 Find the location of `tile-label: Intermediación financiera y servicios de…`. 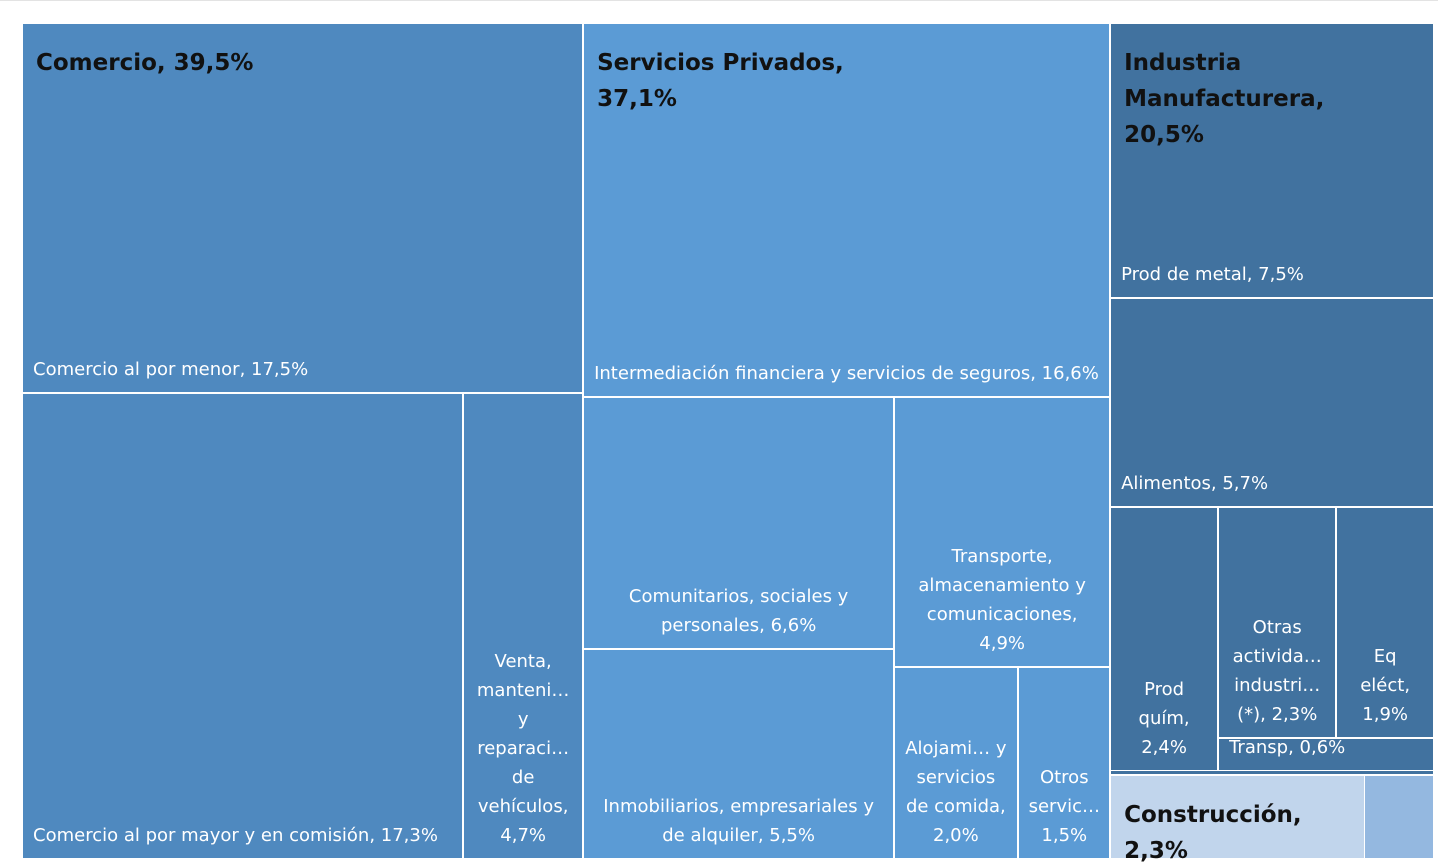

tile-label: Intermediación financiera y servicios de… is located at coordinates (846, 374).